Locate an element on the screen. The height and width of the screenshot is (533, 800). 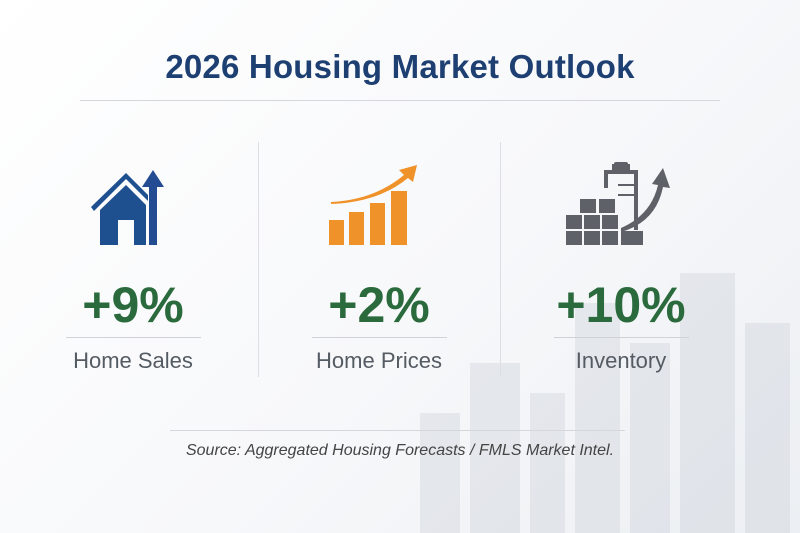
metric-inventory: +10% Inventory is located at coordinates (621, 262).